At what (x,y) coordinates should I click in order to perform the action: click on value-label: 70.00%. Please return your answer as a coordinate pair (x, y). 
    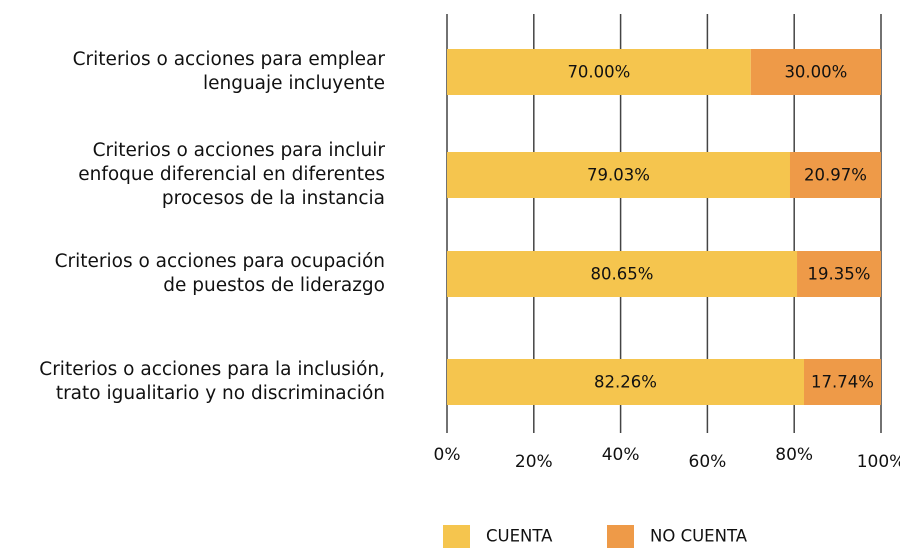
    Looking at the image, I should click on (598, 72).